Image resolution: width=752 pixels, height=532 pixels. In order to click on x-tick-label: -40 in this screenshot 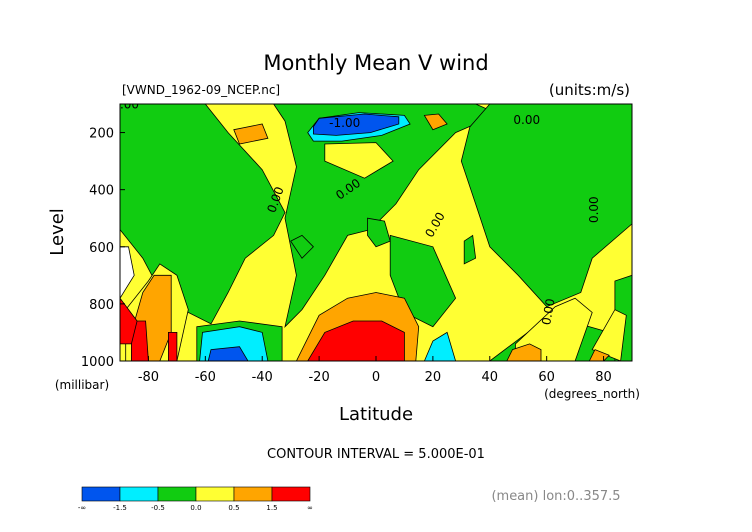, I will do `click(262, 377)`.